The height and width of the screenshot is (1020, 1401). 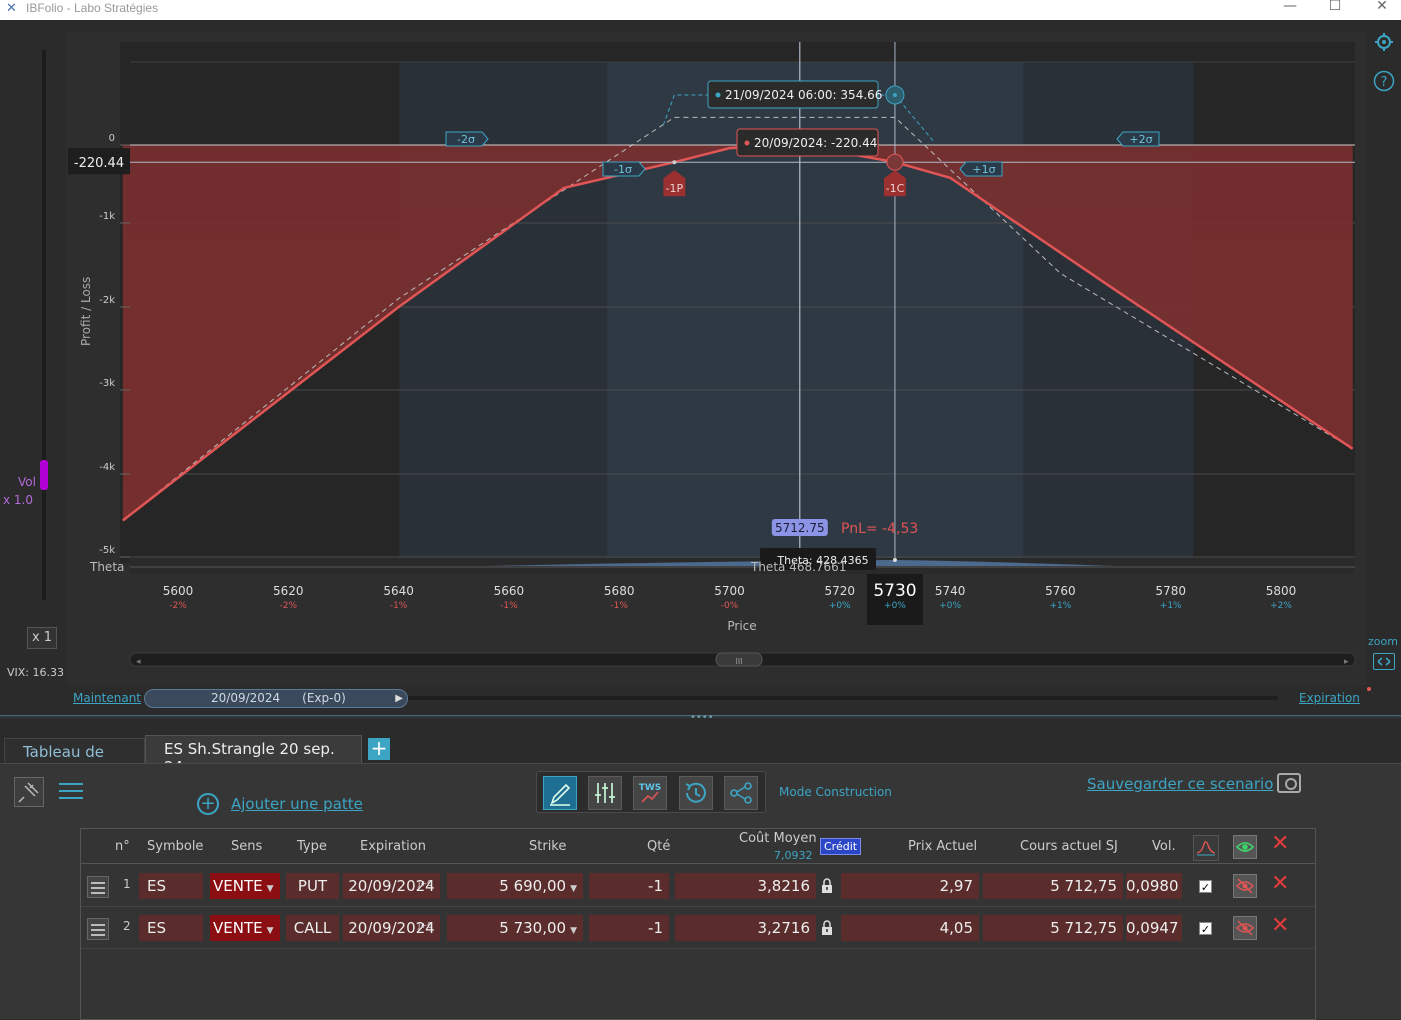 What do you see at coordinates (178, 591) in the screenshot?
I see `x-tick-label: 5600` at bounding box center [178, 591].